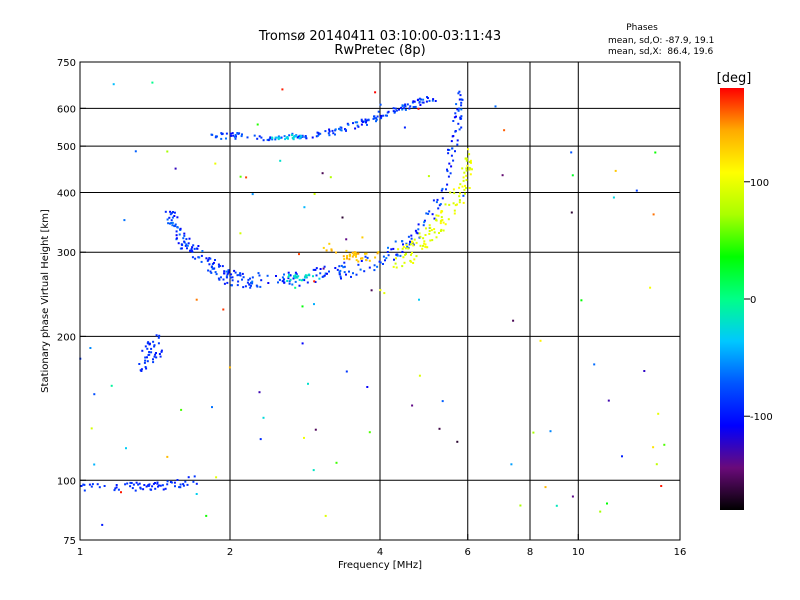 This screenshot has width=800, height=600. I want to click on x-tick-label: 4, so click(380, 552).